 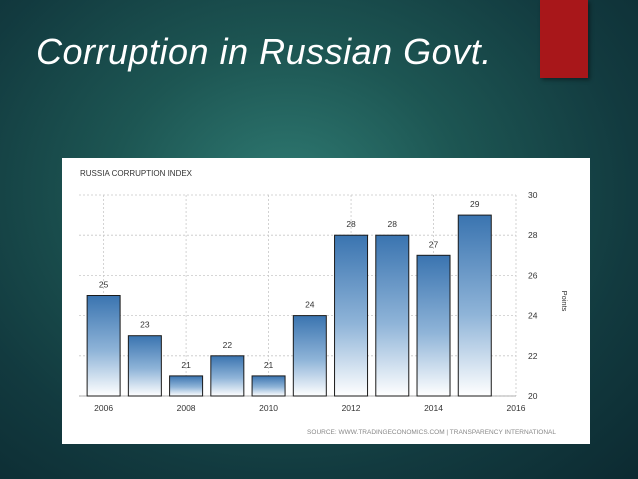 What do you see at coordinates (475, 204) in the screenshot?
I see `bar-value-label: 29` at bounding box center [475, 204].